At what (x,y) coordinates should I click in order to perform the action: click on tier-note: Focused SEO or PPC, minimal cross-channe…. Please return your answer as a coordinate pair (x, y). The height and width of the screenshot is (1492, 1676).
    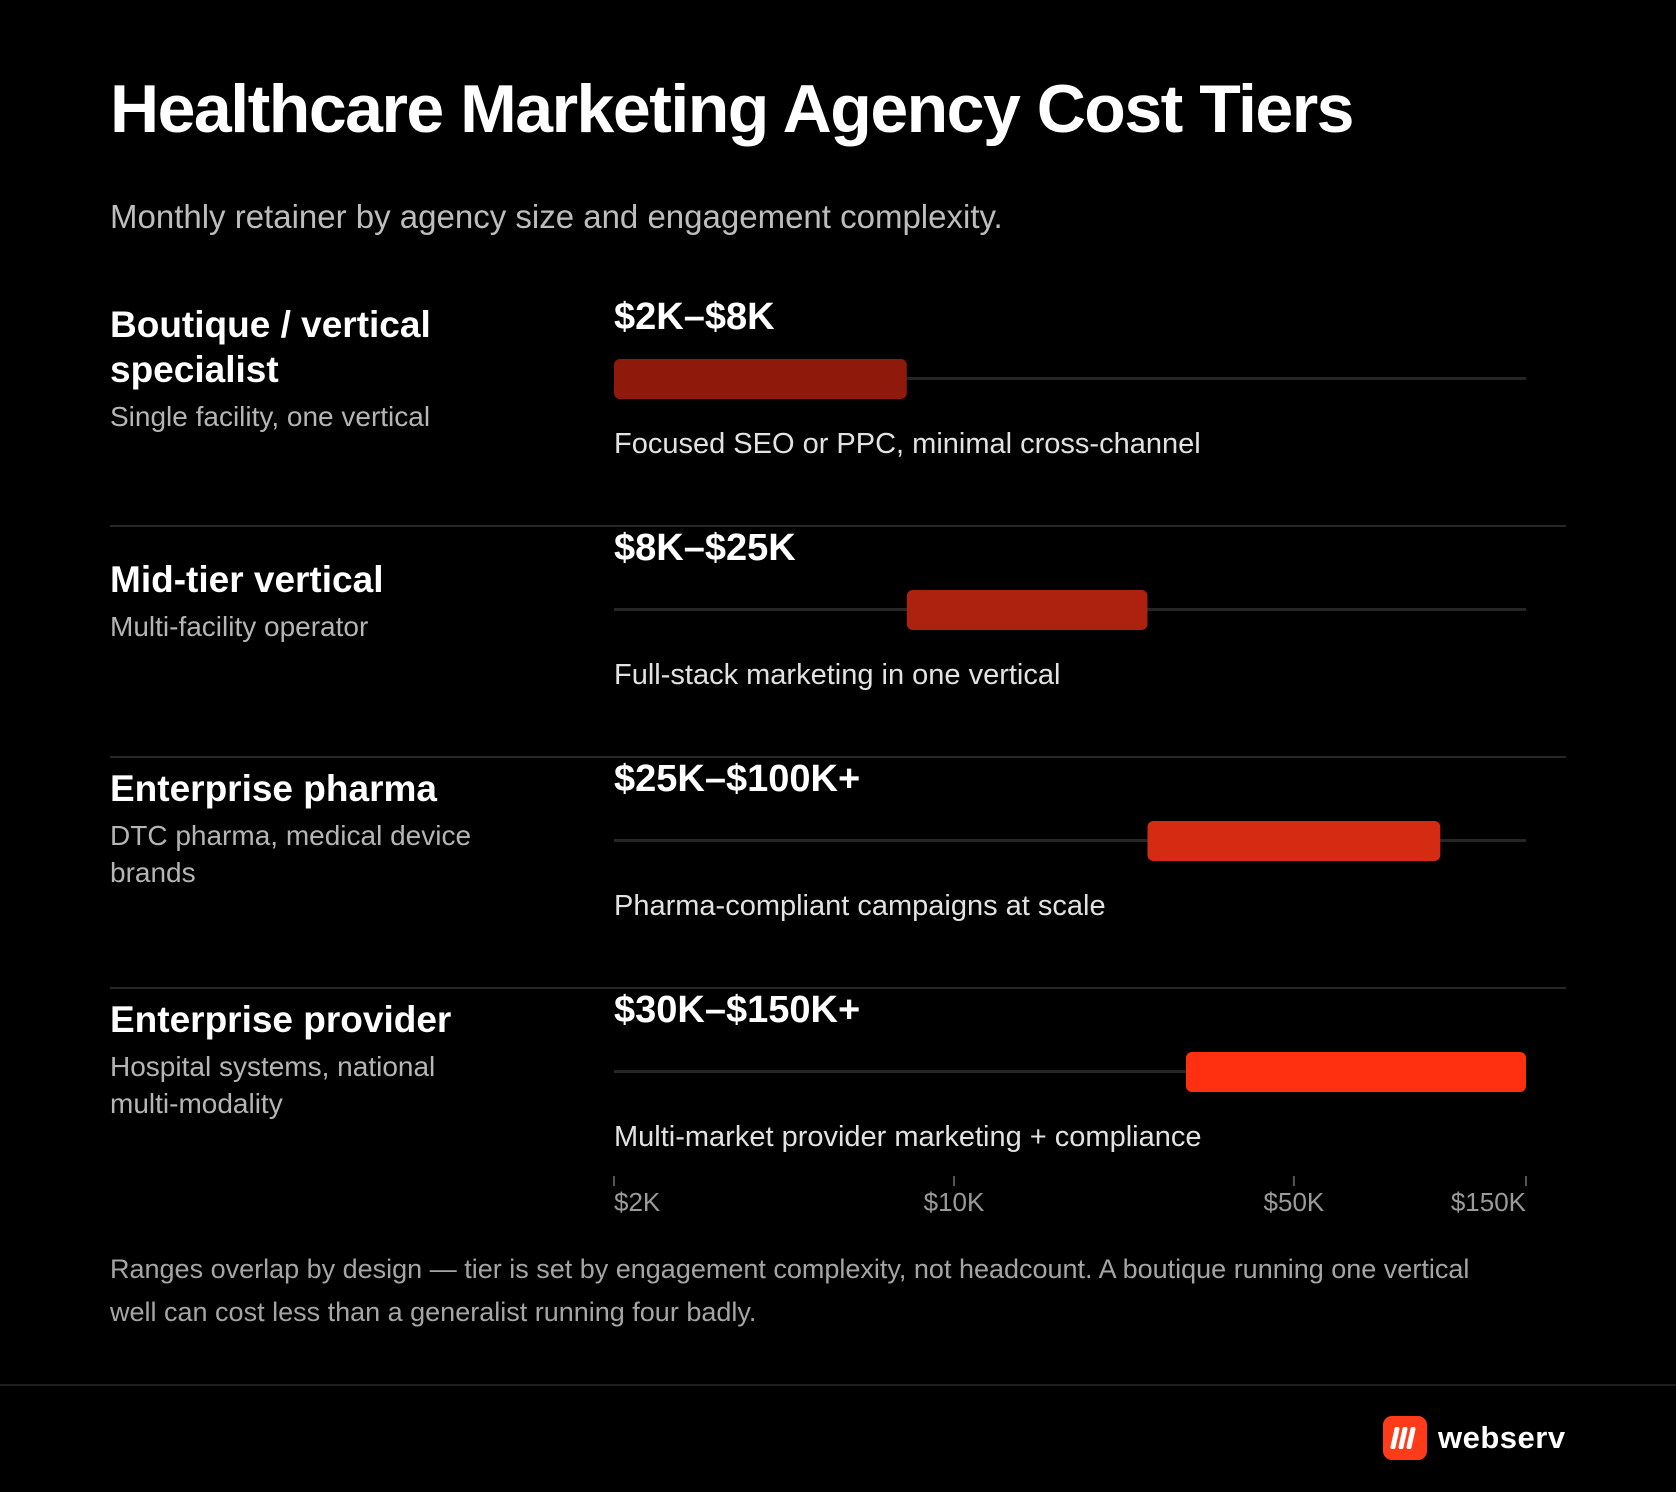
    Looking at the image, I should click on (907, 444).